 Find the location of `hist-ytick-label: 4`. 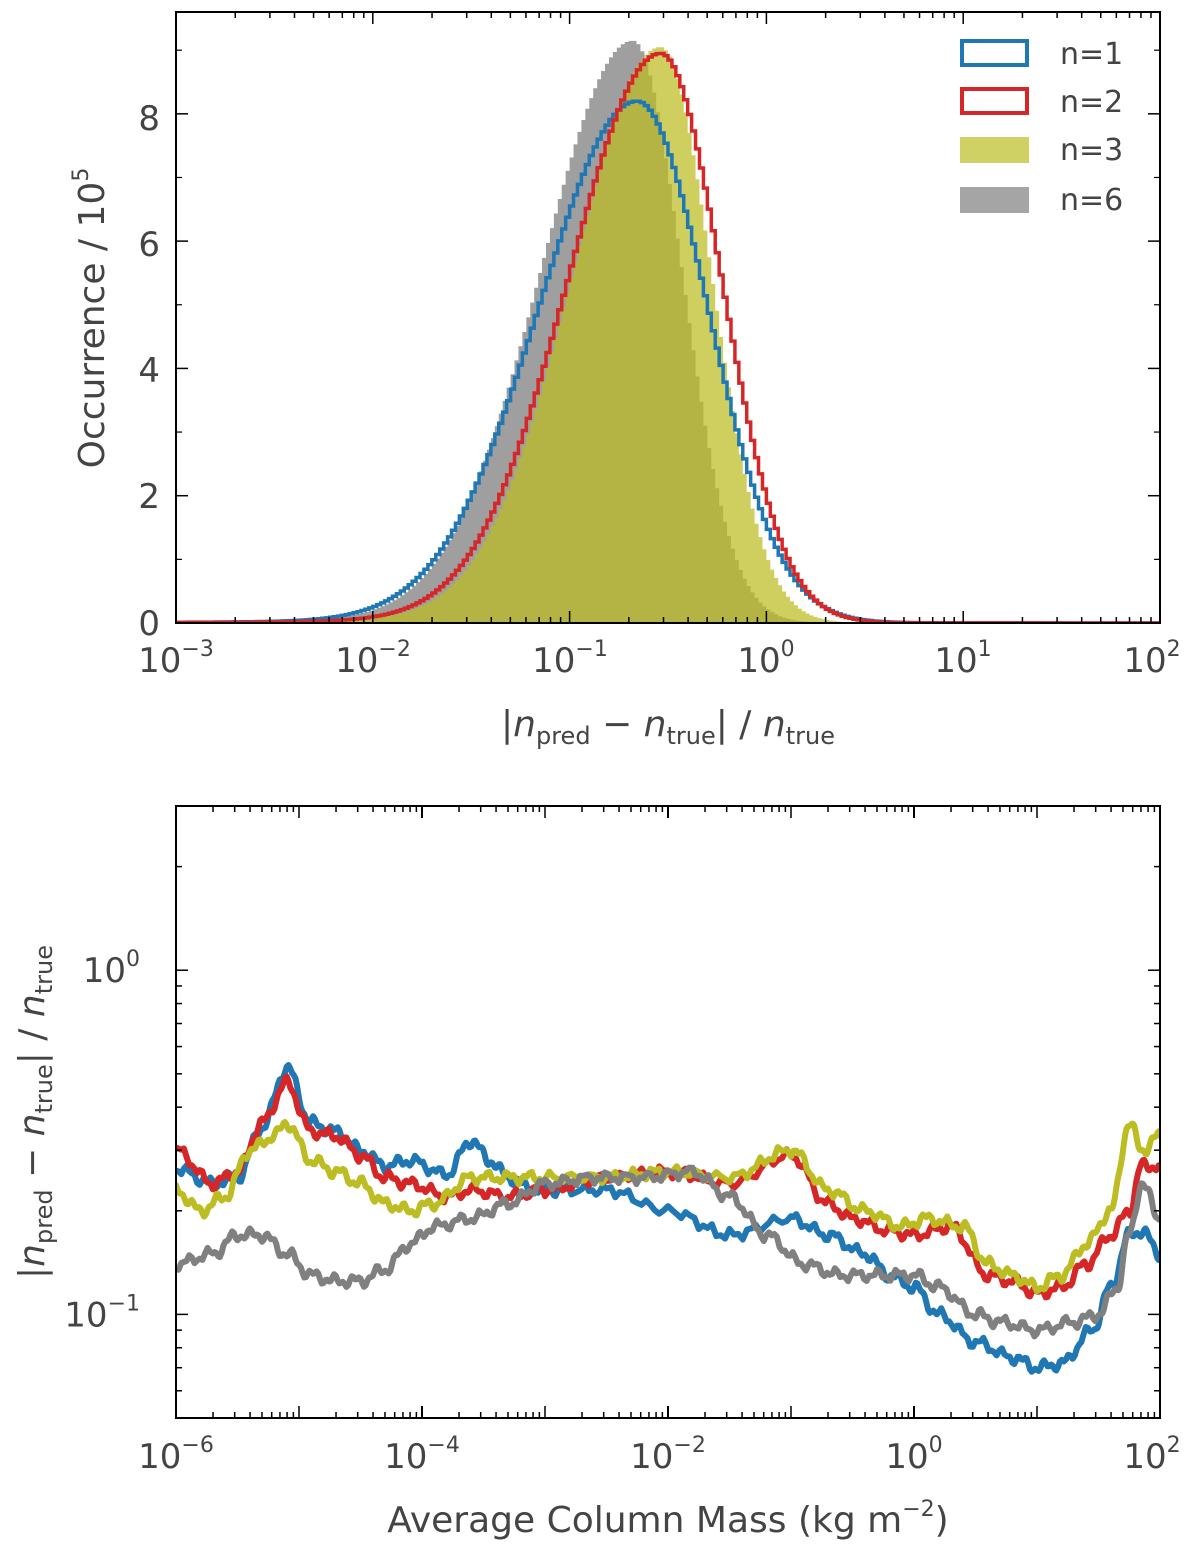

hist-ytick-label: 4 is located at coordinates (149, 371).